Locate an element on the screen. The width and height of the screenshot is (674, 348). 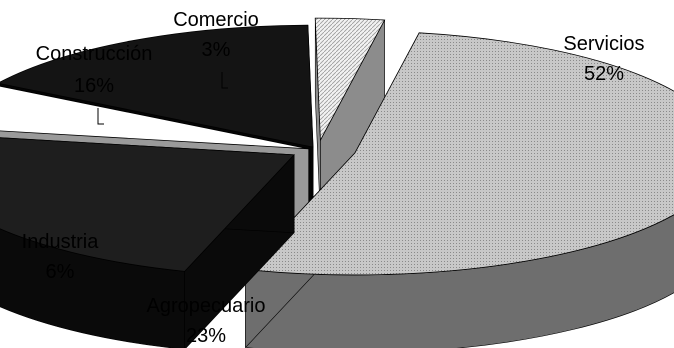
leader-lines is located at coordinates (162, 98).